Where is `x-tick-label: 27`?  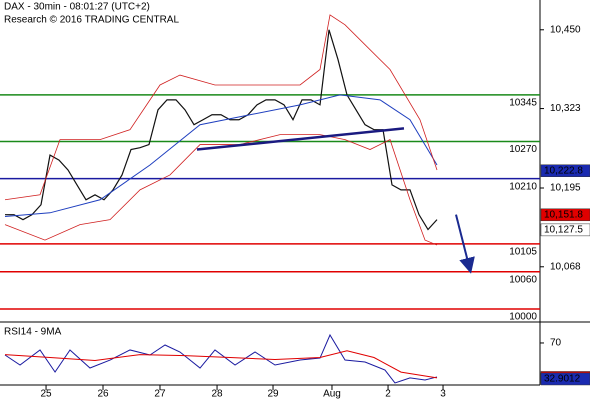 x-tick-label: 27 is located at coordinates (160, 394).